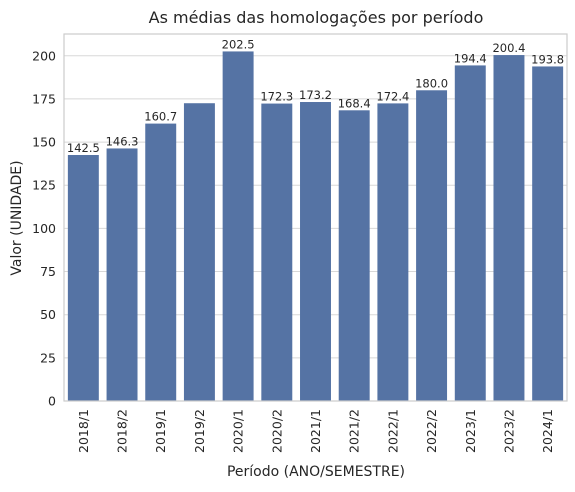 The height and width of the screenshot is (492, 575). What do you see at coordinates (392, 96) in the screenshot?
I see `bar-value-label: 172.4` at bounding box center [392, 96].